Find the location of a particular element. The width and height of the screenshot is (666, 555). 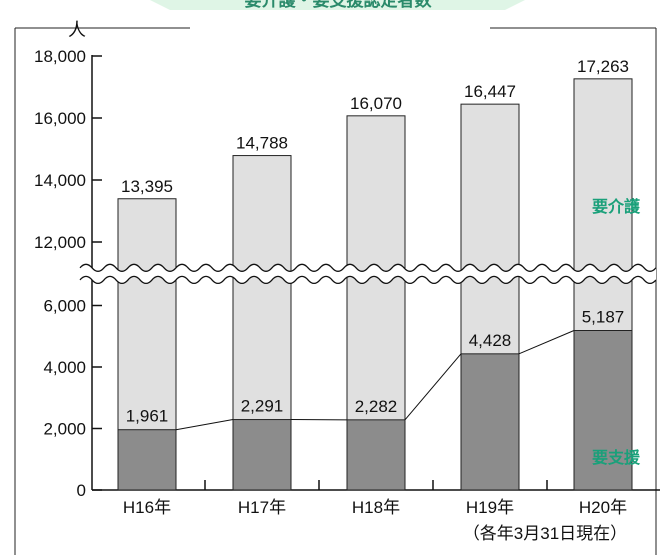

y-tick-label: 0 is located at coordinates (81, 490).